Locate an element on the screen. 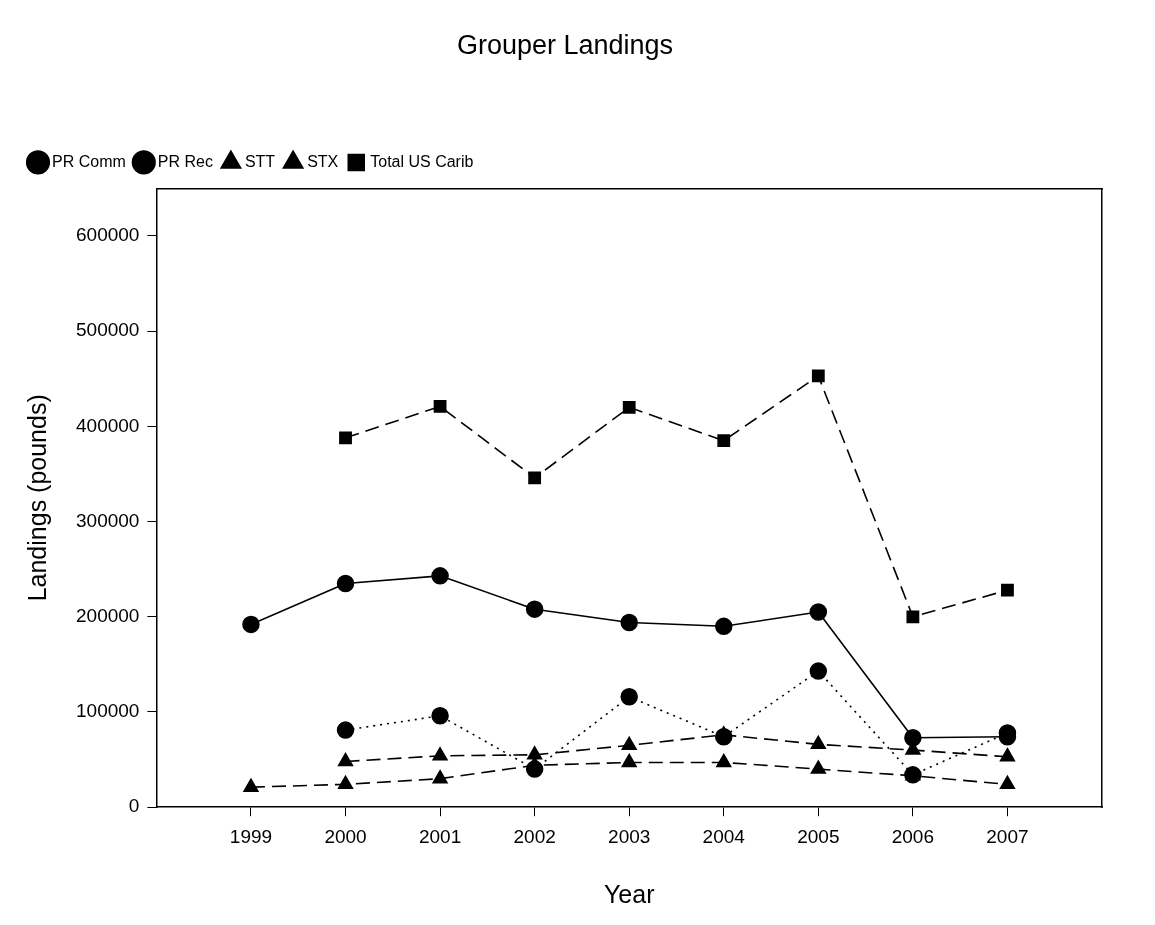 The image size is (1155, 925). y-tick-label: 100000 is located at coordinates (108, 711).